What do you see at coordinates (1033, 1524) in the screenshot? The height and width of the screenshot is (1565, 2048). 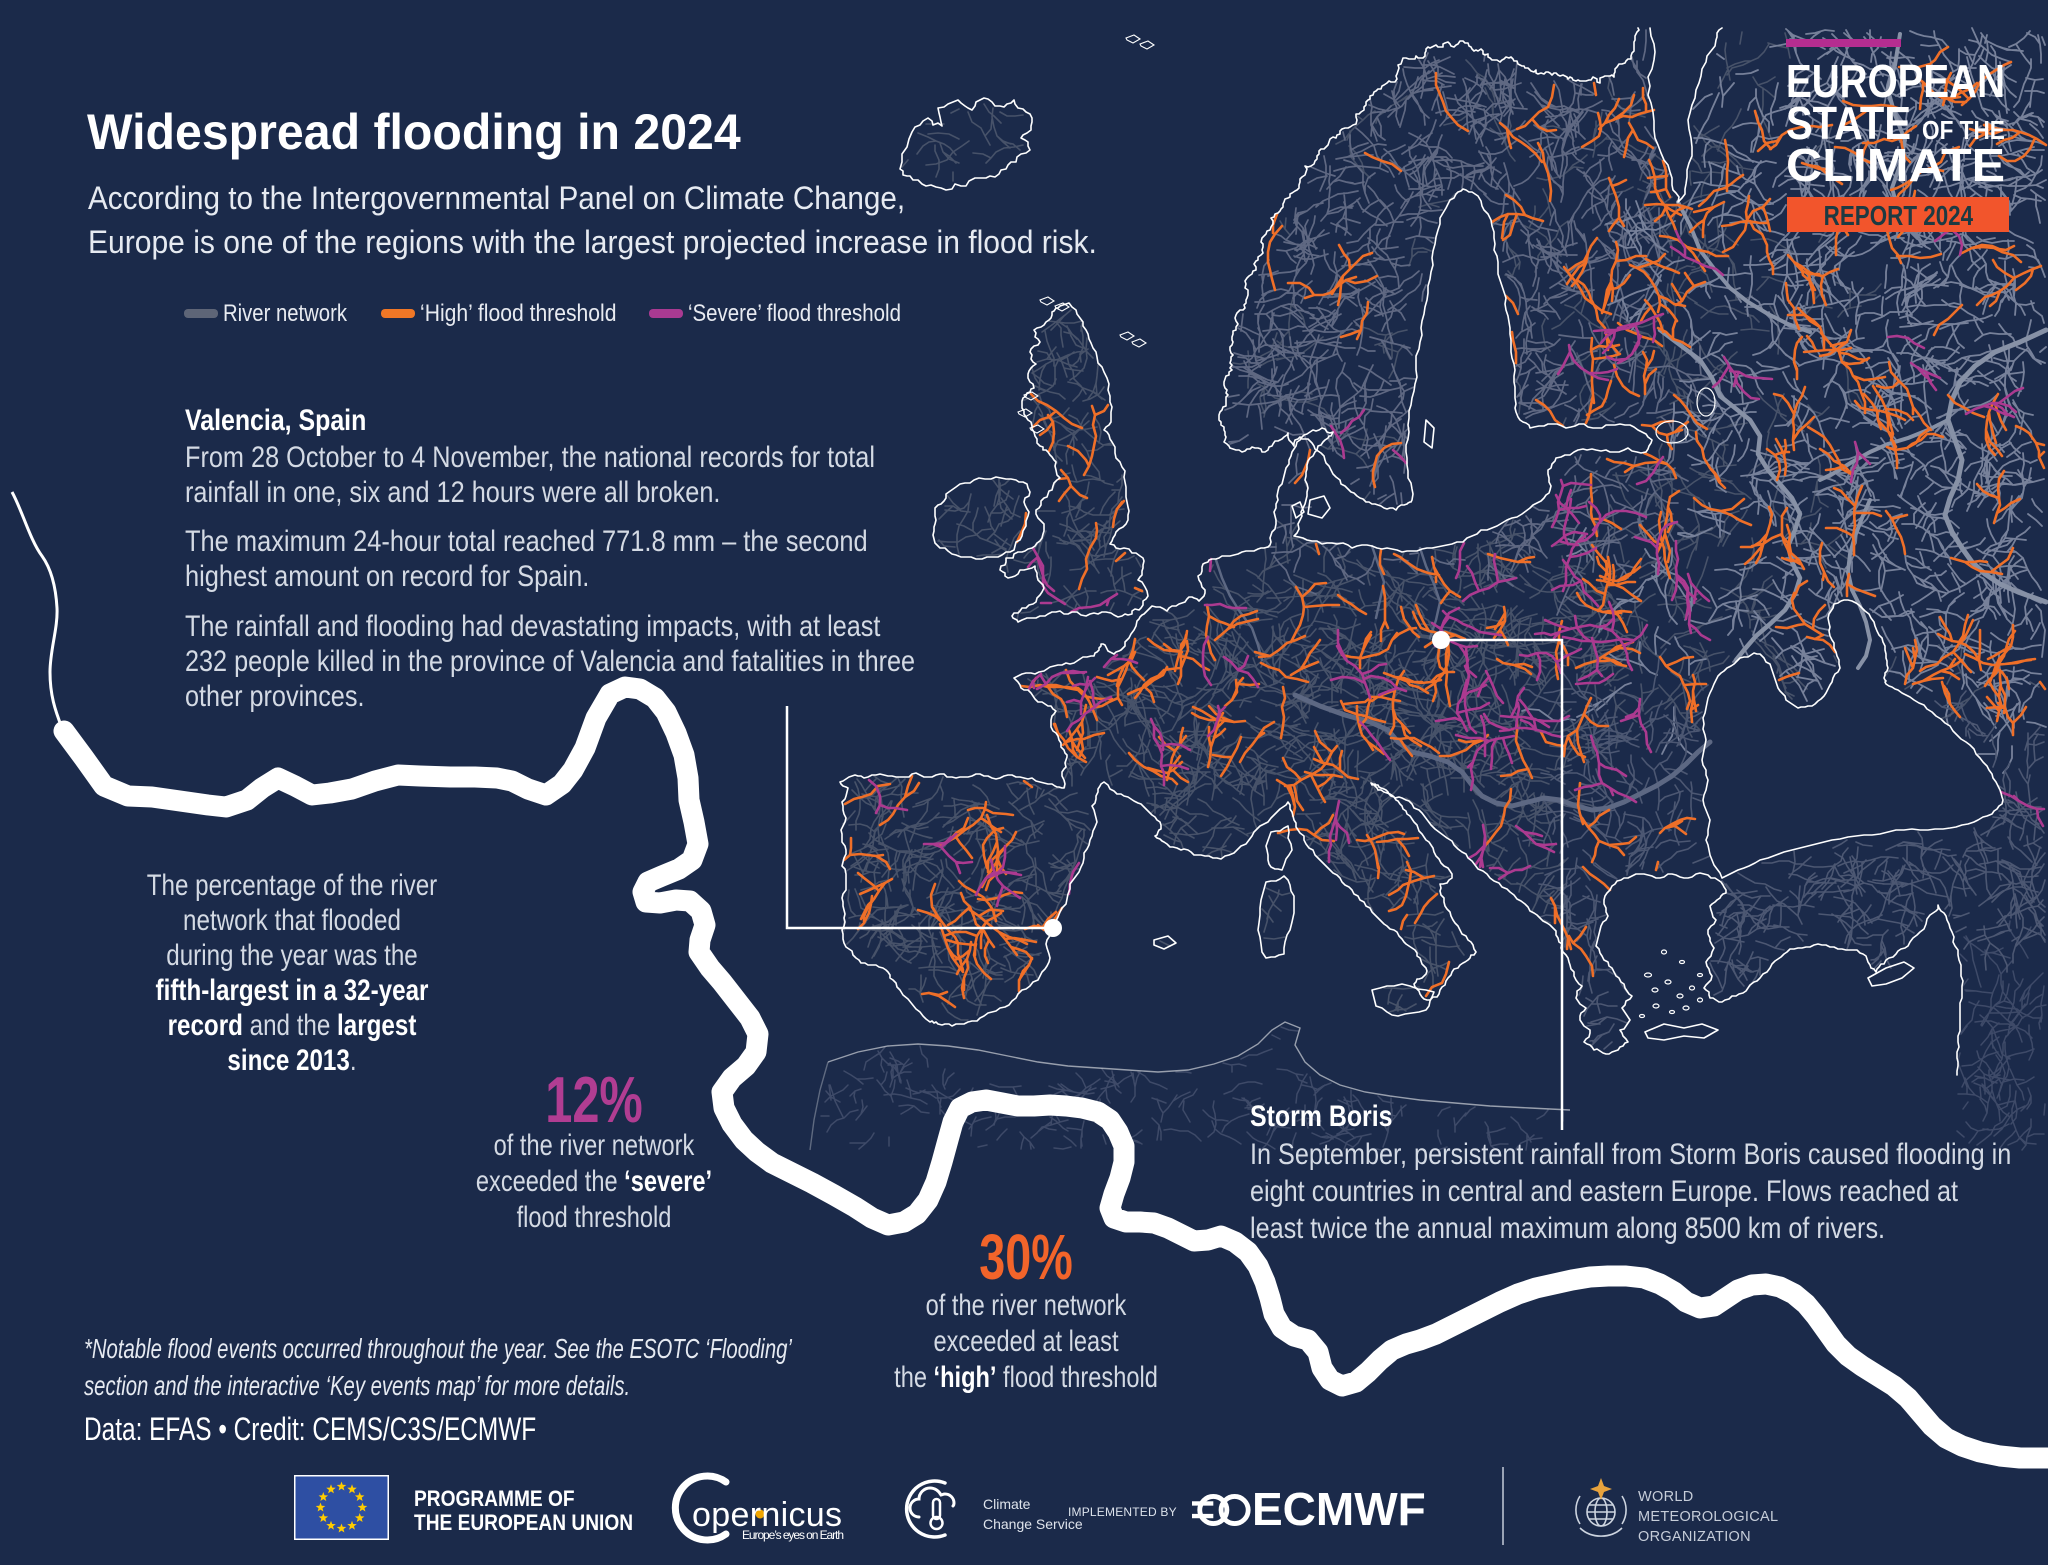 I see `svg-text: Change Service` at bounding box center [1033, 1524].